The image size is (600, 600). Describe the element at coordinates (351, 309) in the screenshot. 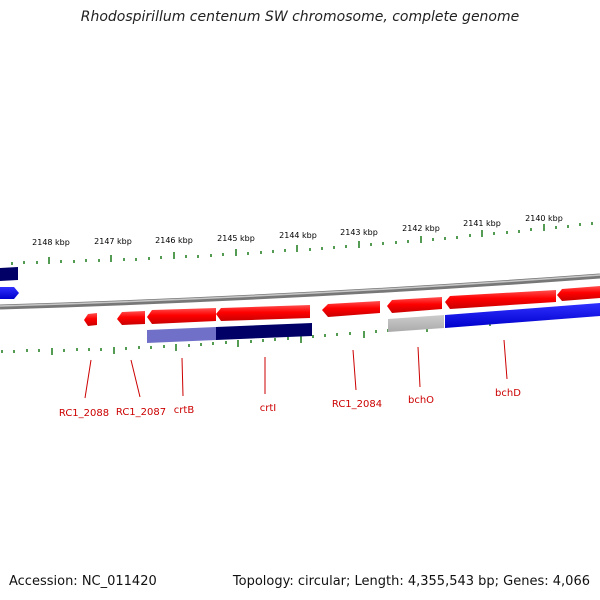

I see `gene-arrow-rc1-2084` at that location.